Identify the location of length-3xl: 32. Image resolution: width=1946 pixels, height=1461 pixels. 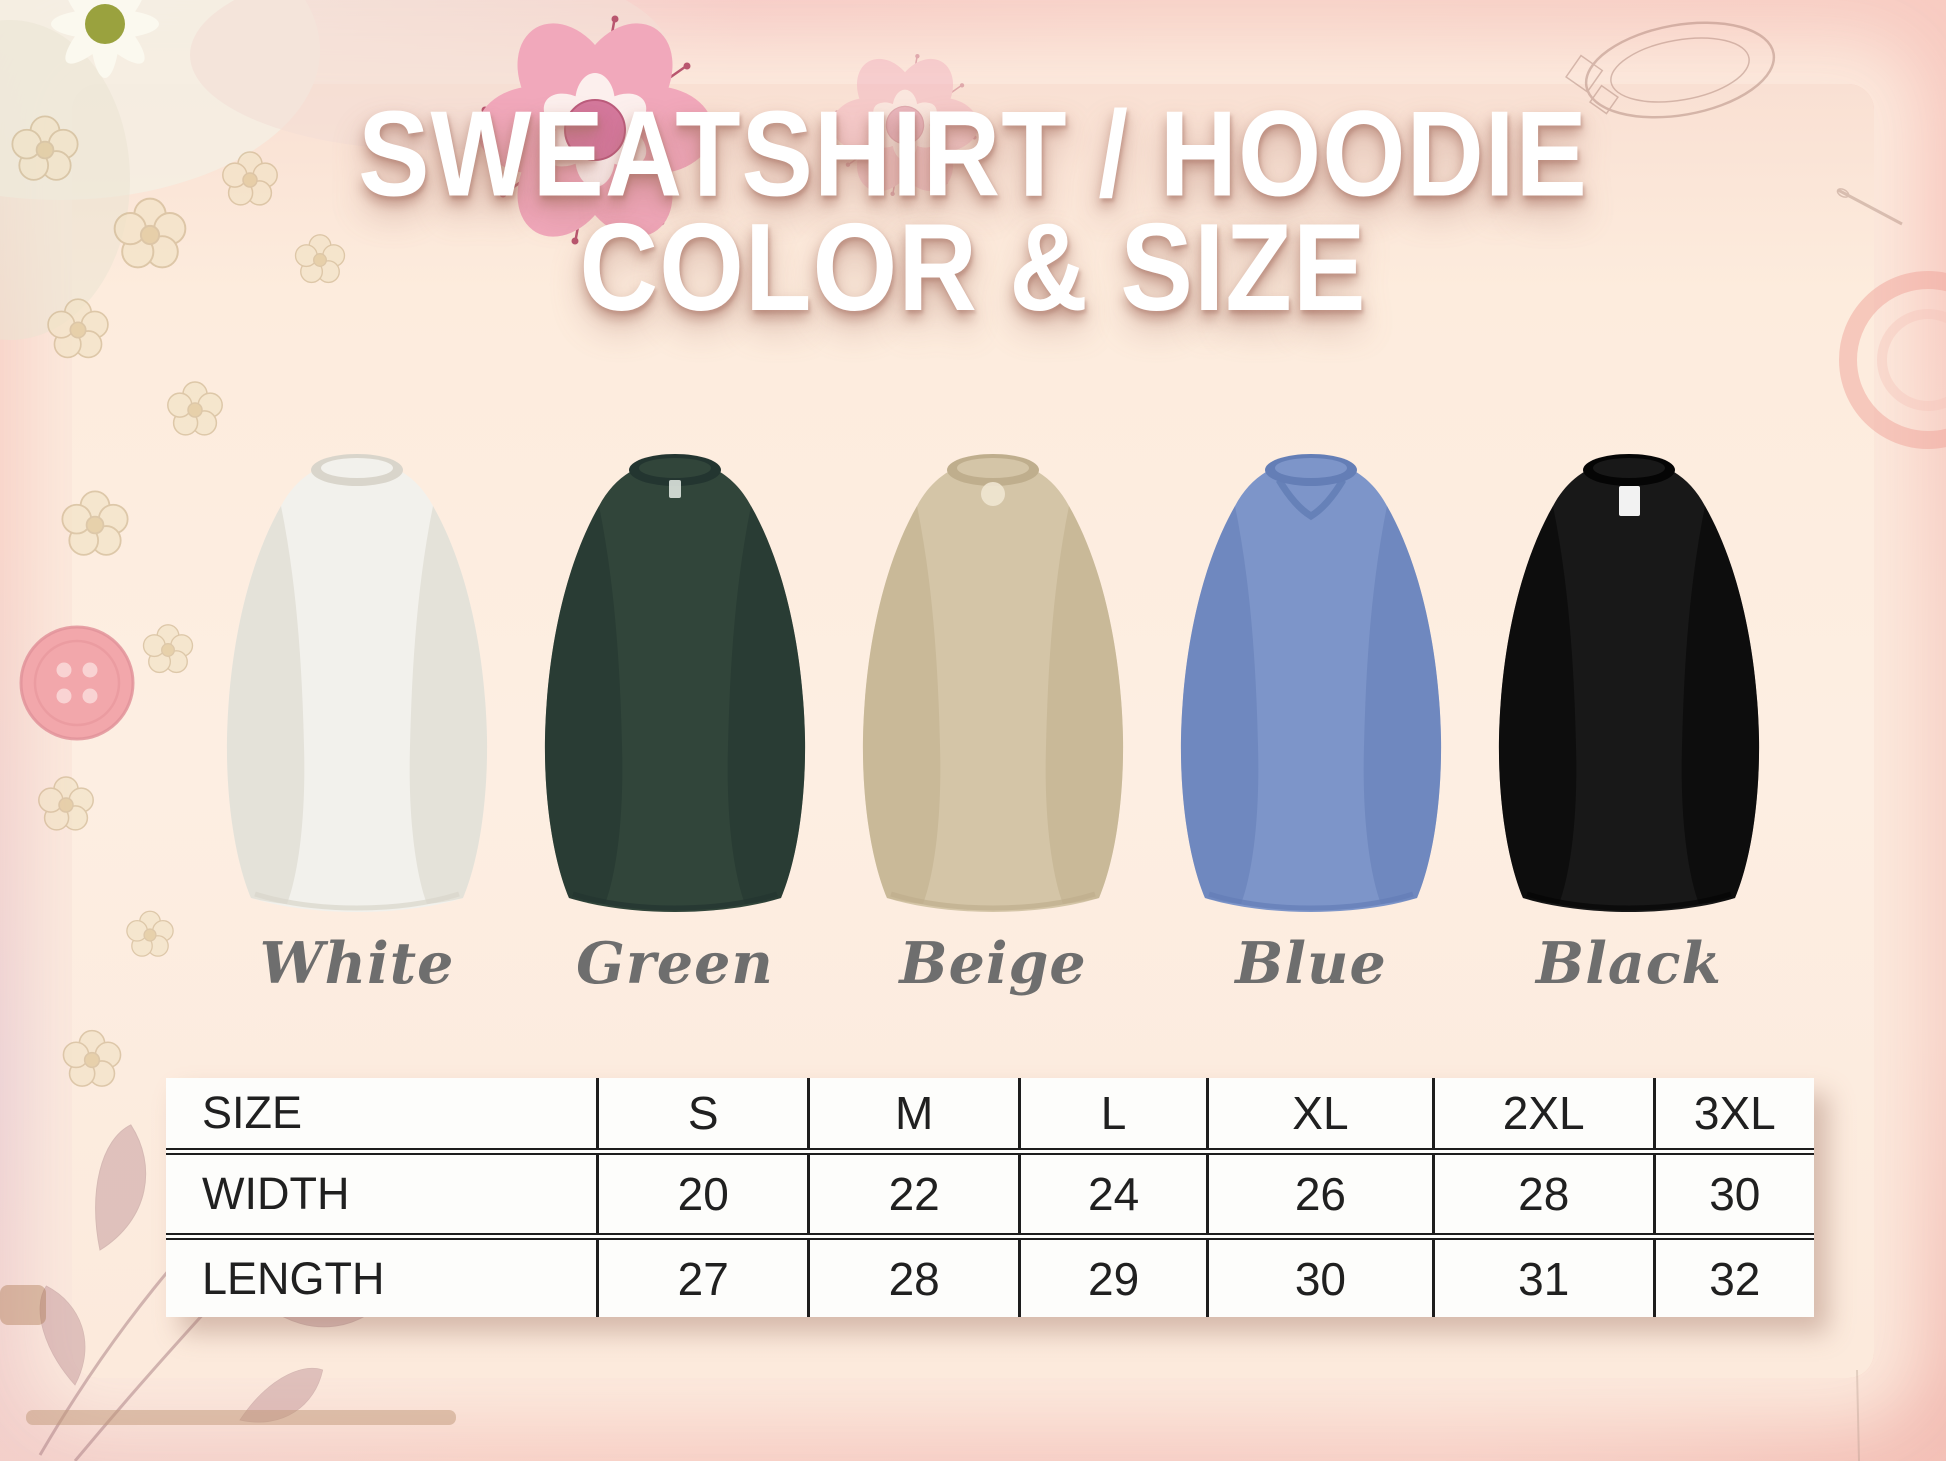
(1733, 1275).